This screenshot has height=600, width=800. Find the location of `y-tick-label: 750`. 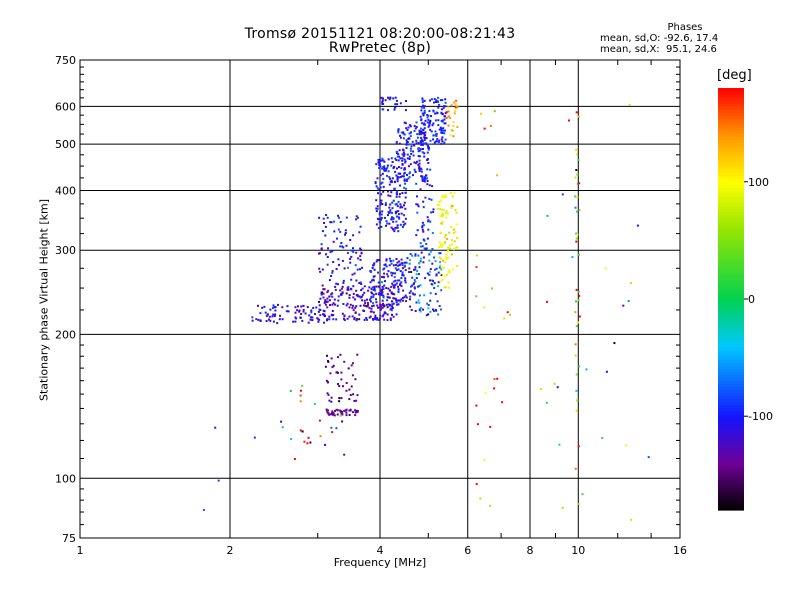

y-tick-label: 750 is located at coordinates (65, 60).